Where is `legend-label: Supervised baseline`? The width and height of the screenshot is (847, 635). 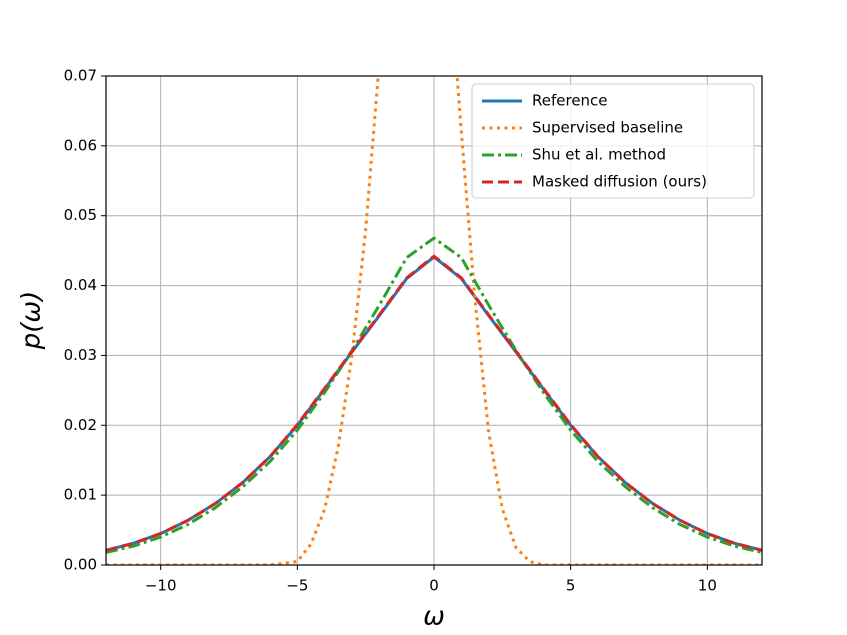
legend-label: Supervised baseline is located at coordinates (607, 128).